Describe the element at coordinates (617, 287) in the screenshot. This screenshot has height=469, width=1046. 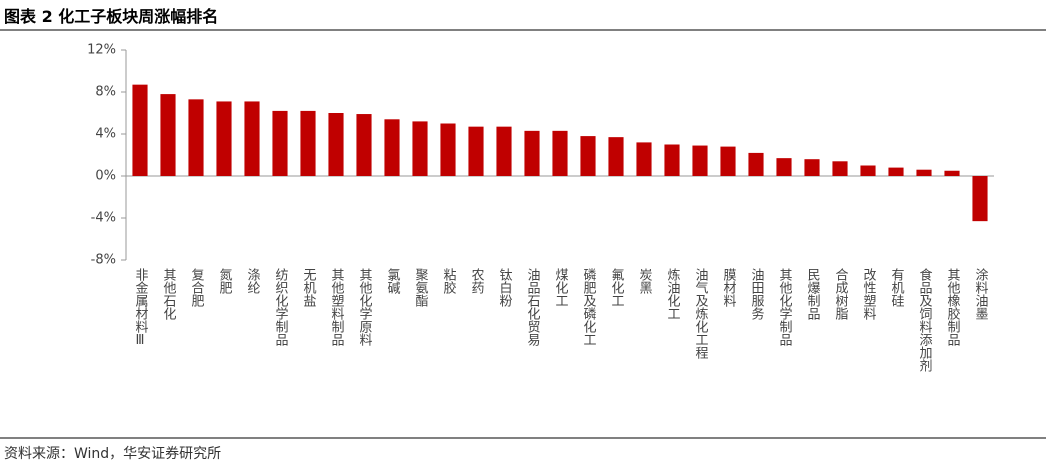
I see `x-tick-label: 氟化工` at that location.